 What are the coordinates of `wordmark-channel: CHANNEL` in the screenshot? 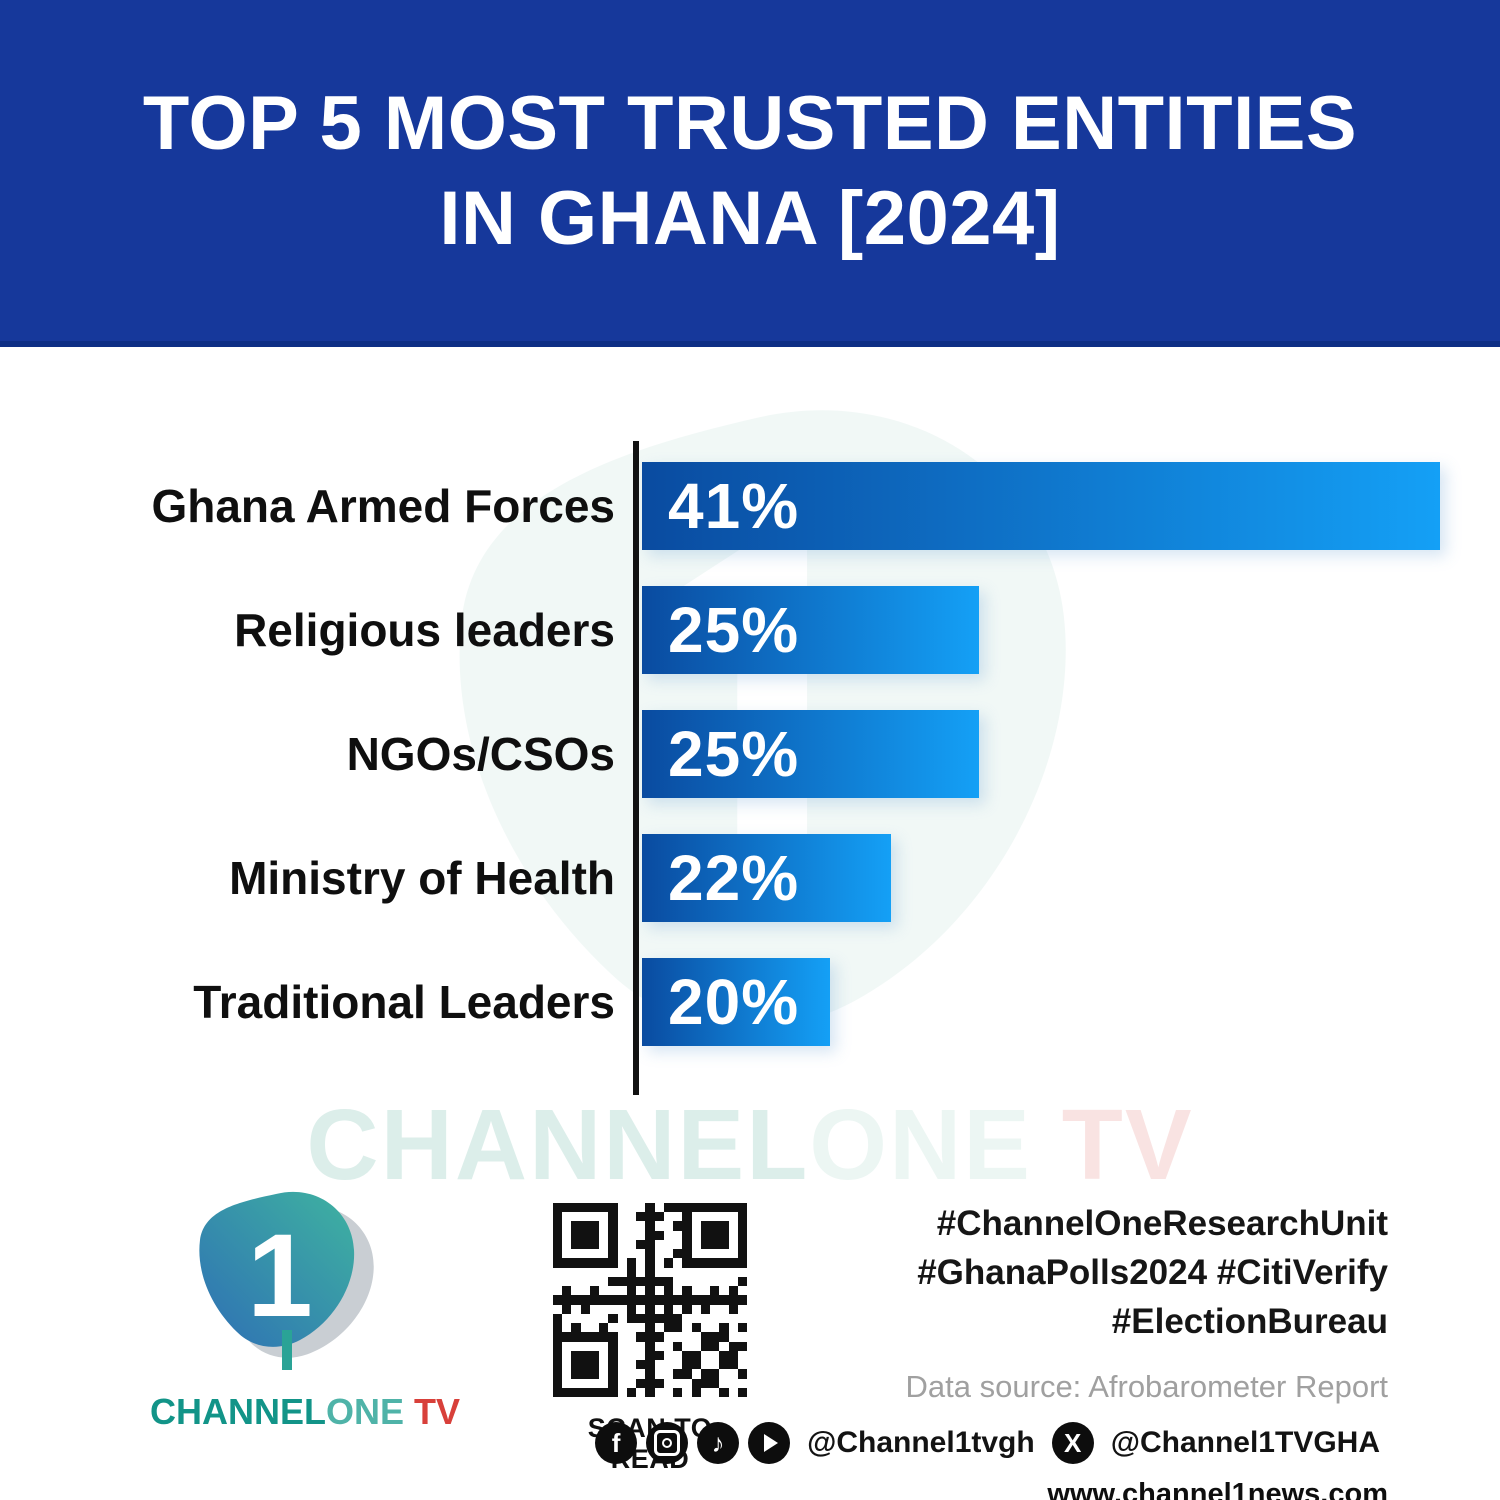 It's located at (238, 1411).